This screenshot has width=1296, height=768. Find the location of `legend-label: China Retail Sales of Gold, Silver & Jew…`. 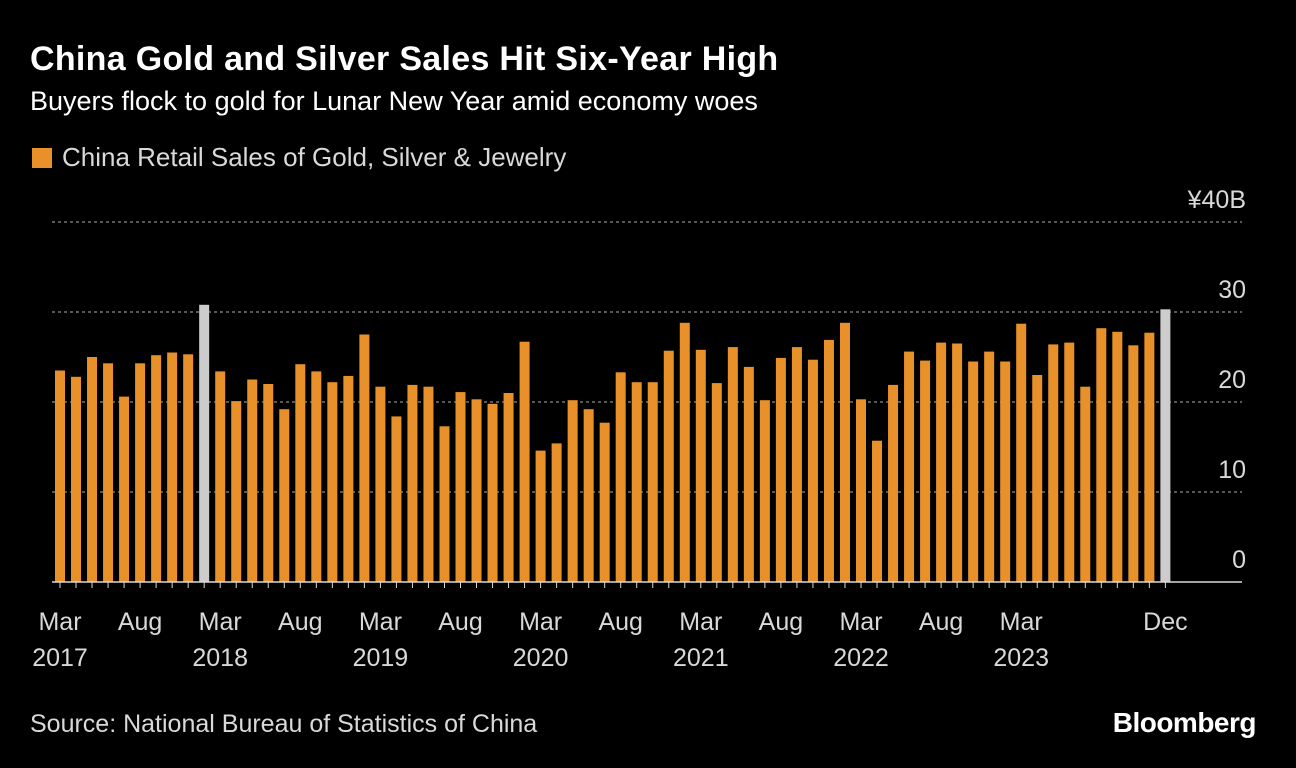

legend-label: China Retail Sales of Gold, Silver & Jew… is located at coordinates (314, 157).